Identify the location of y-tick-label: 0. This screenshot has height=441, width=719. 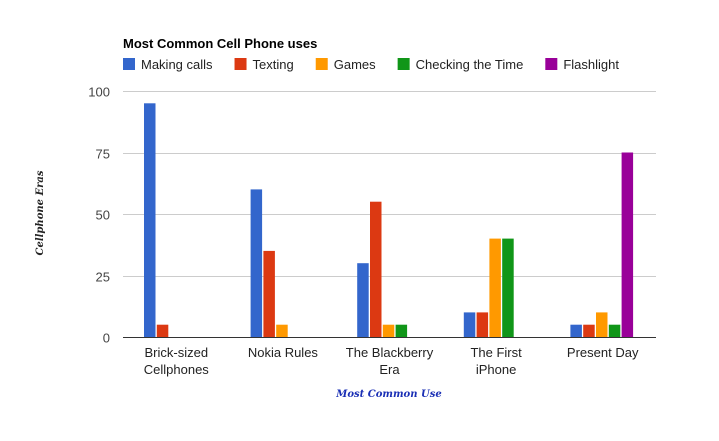
(106, 338).